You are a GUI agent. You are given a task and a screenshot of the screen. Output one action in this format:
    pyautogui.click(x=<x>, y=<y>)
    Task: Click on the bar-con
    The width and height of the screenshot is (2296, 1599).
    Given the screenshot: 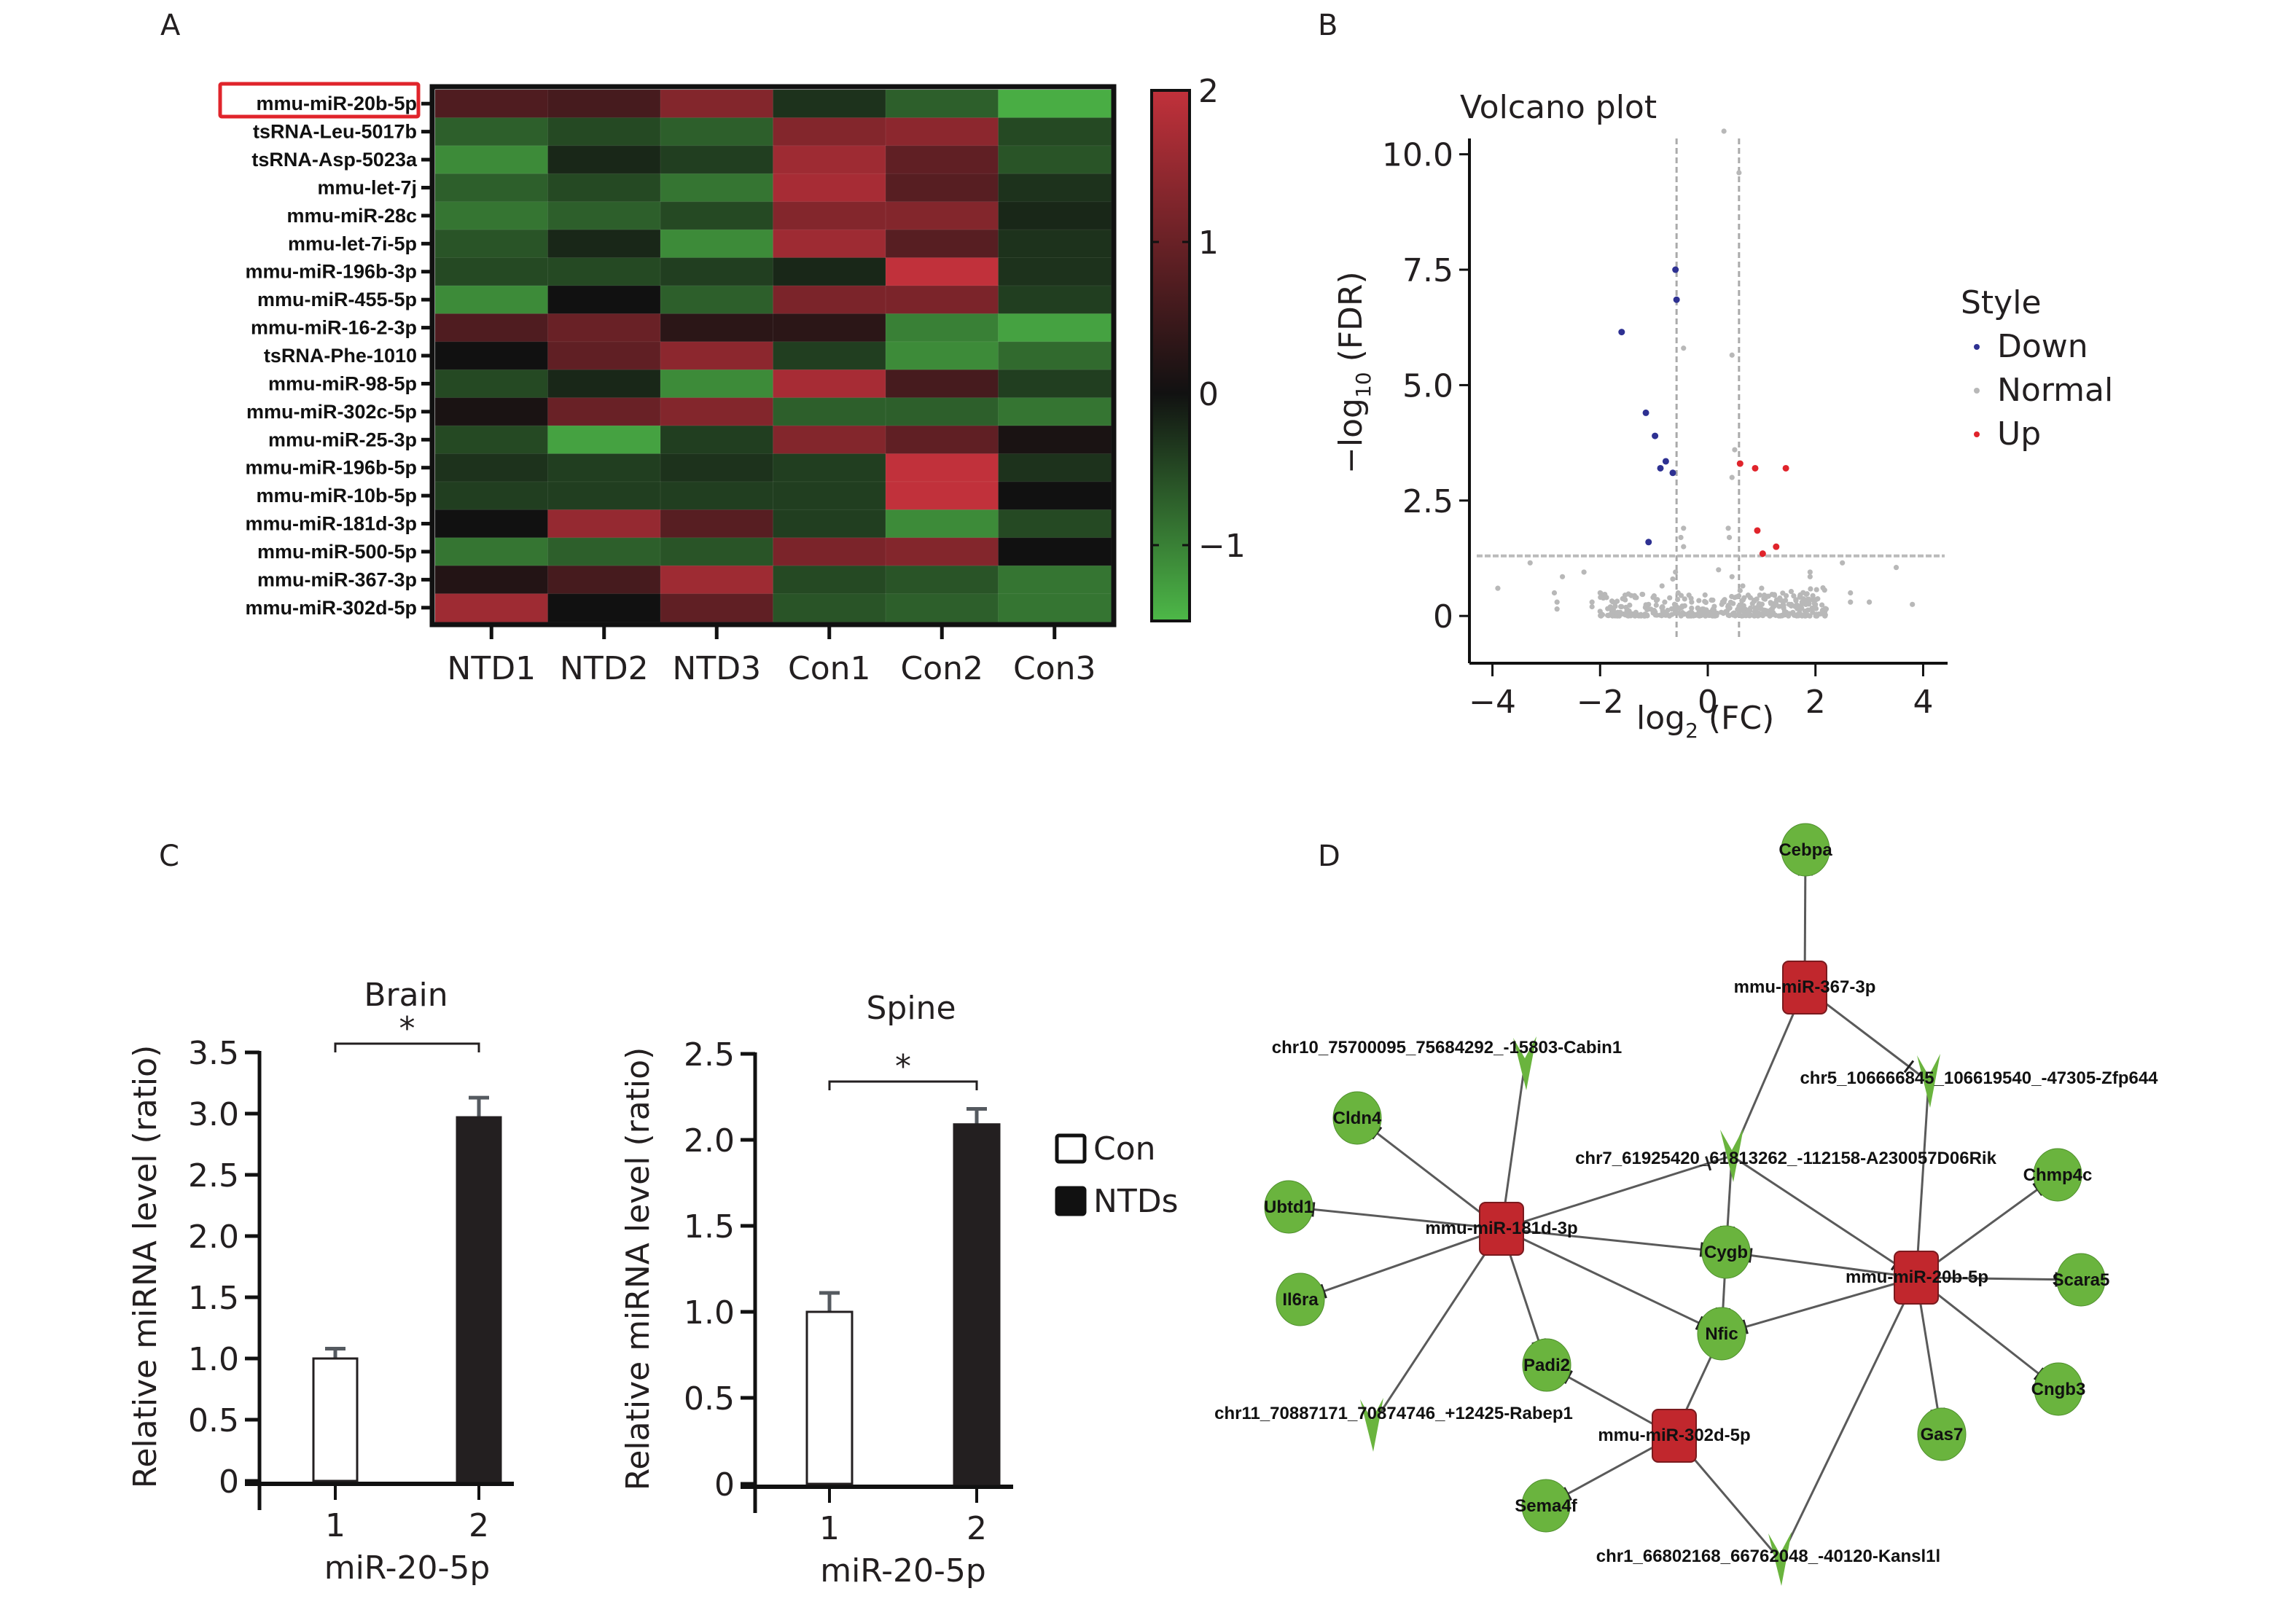 What is the action you would take?
    pyautogui.click(x=336, y=1419)
    